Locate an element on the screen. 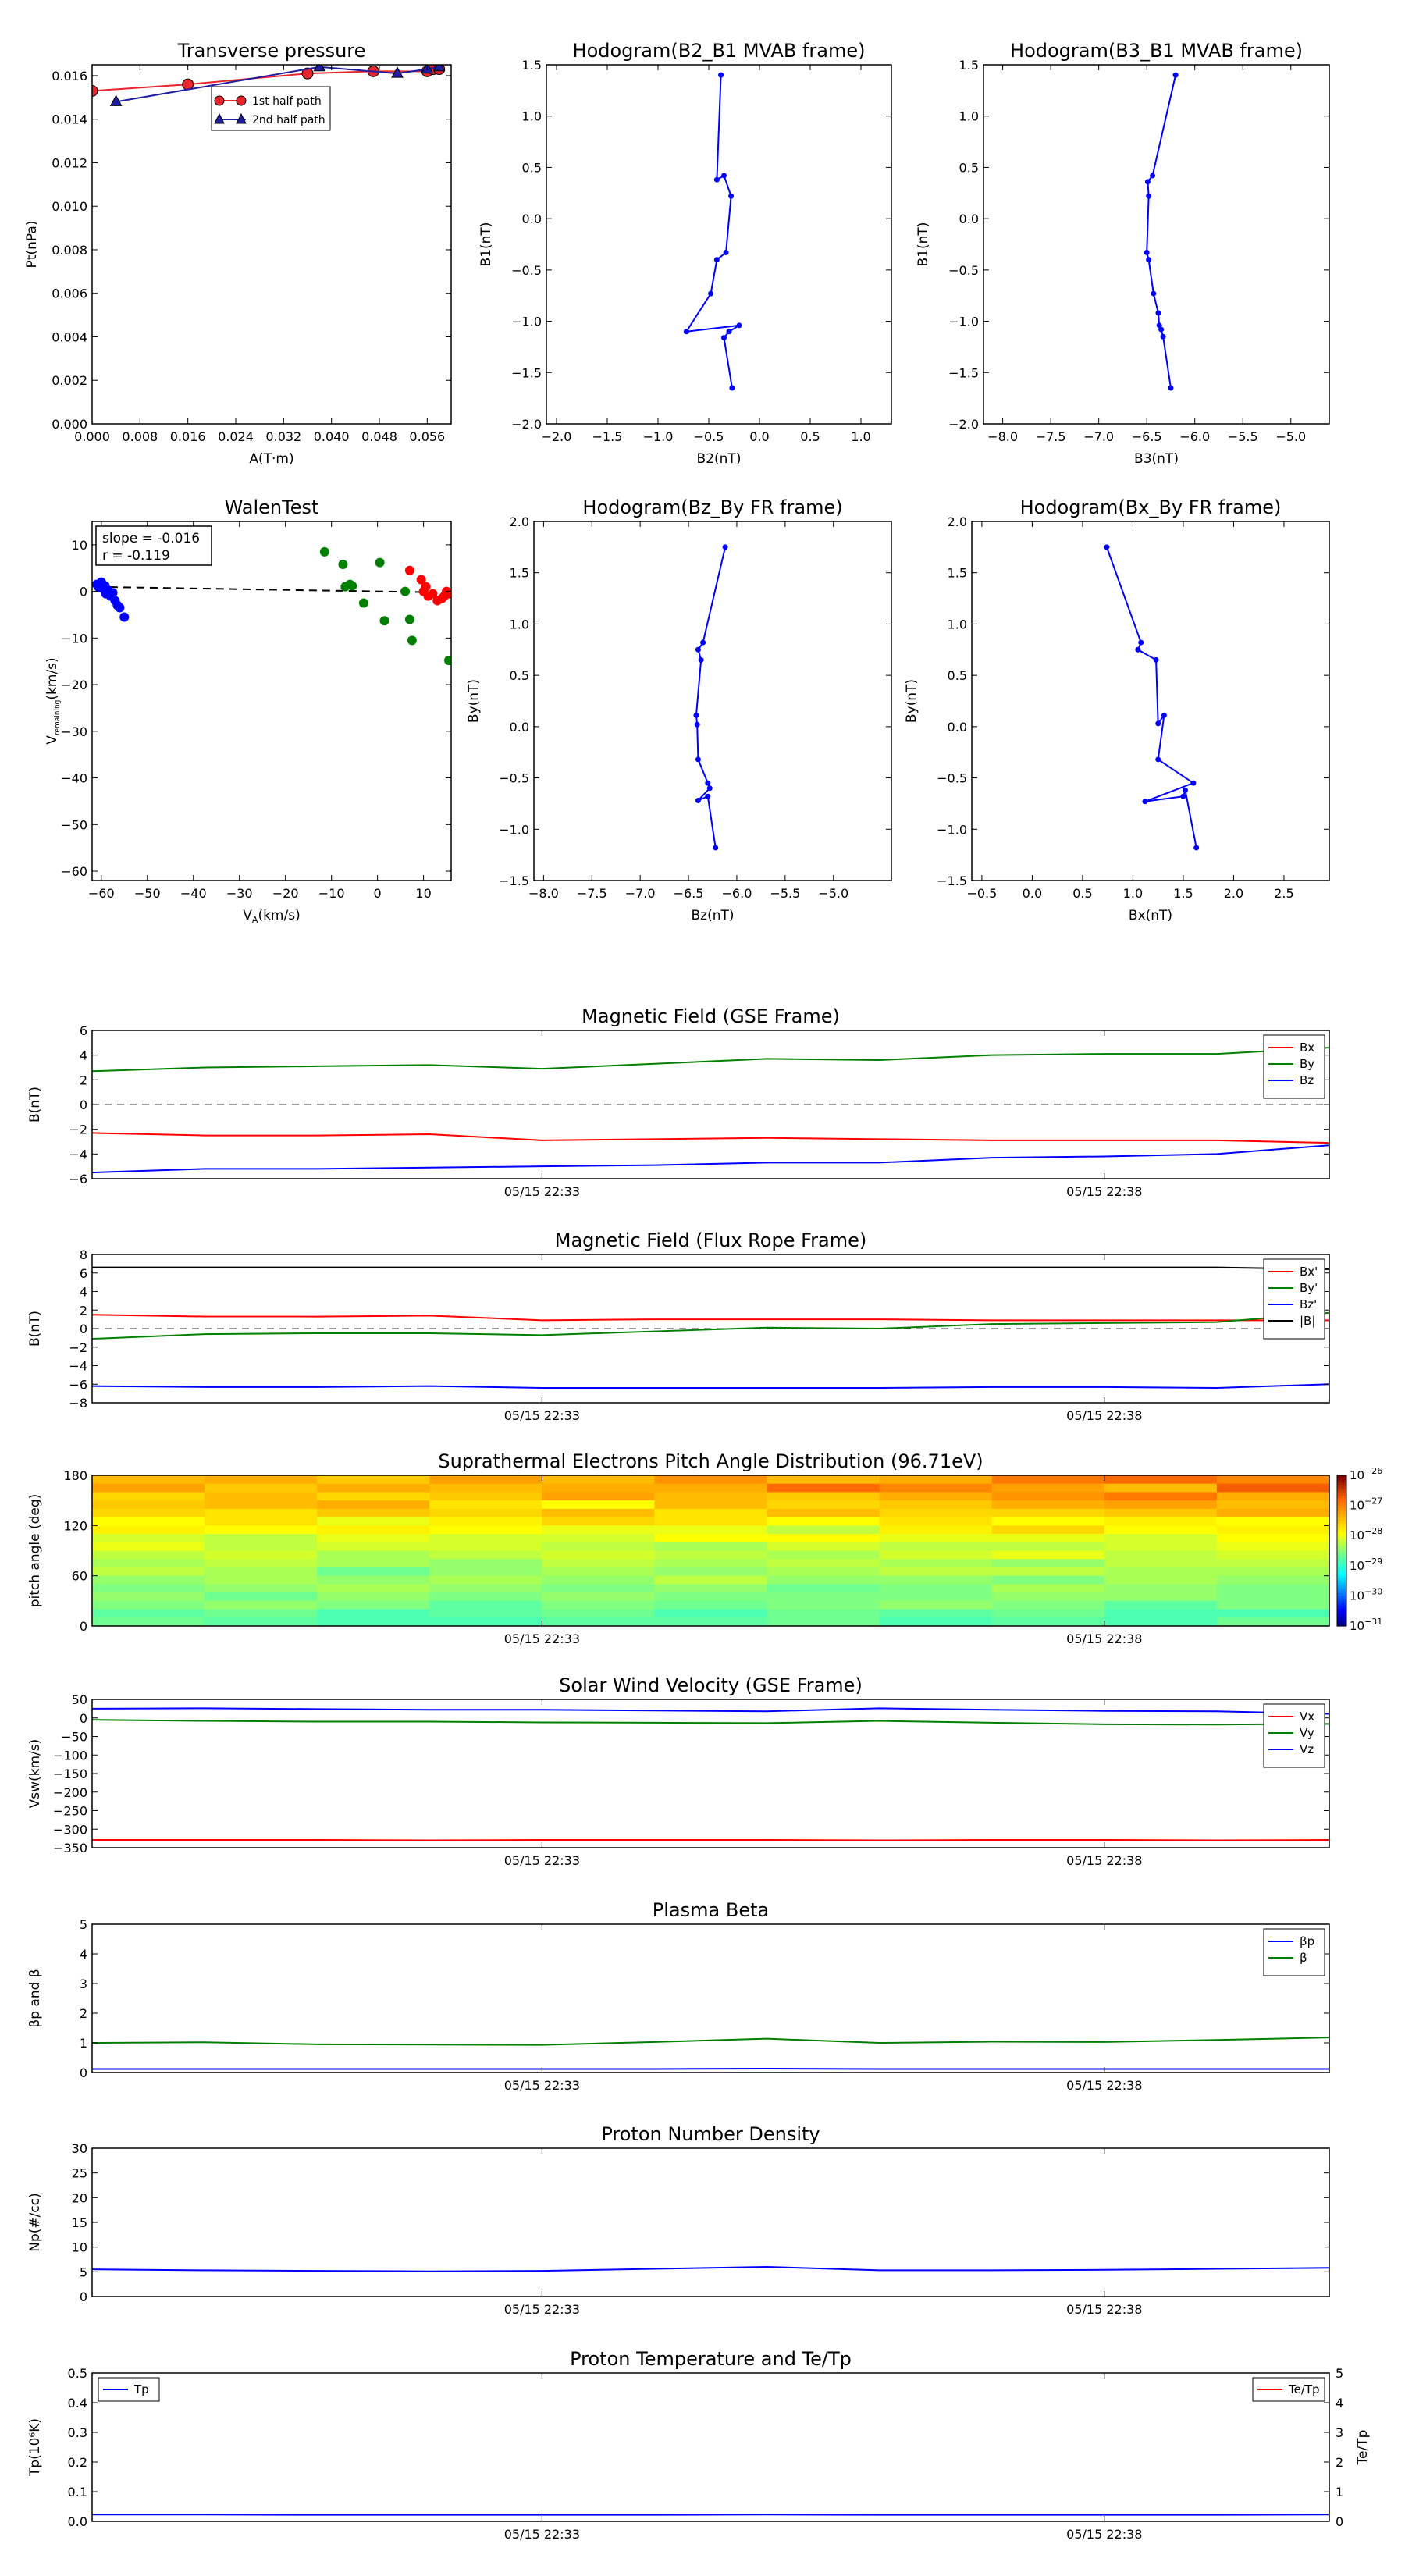 The width and height of the screenshot is (1405, 2576). y-tick-label: 0.4 is located at coordinates (77, 2403).